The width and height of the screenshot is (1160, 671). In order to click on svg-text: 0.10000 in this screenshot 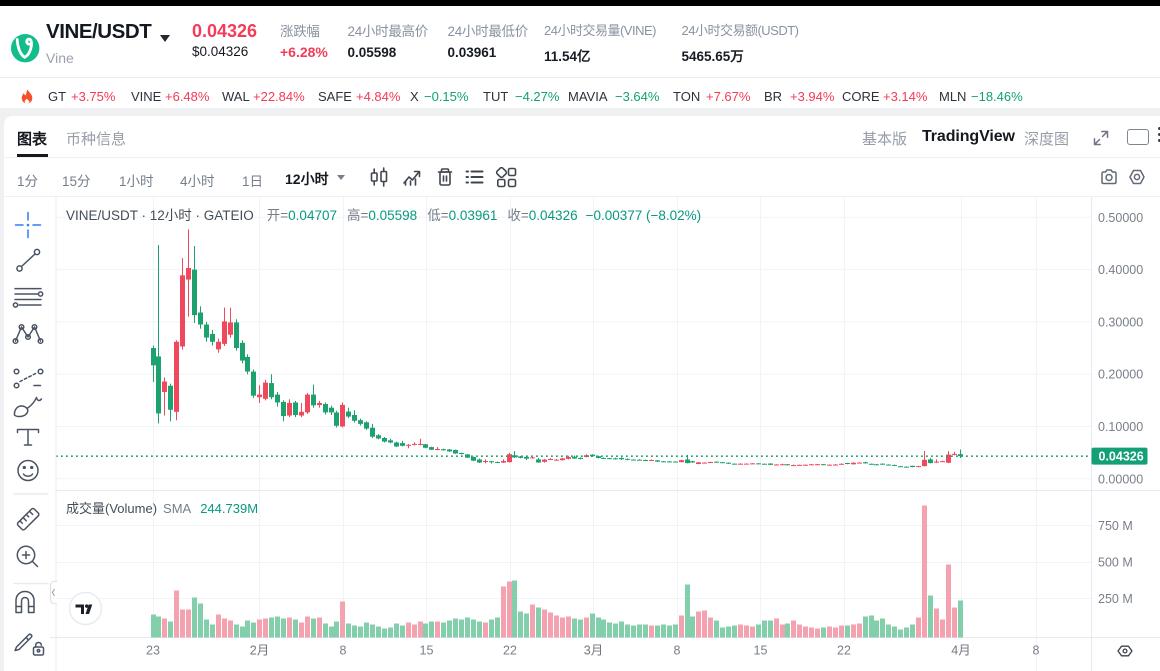, I will do `click(1120, 427)`.